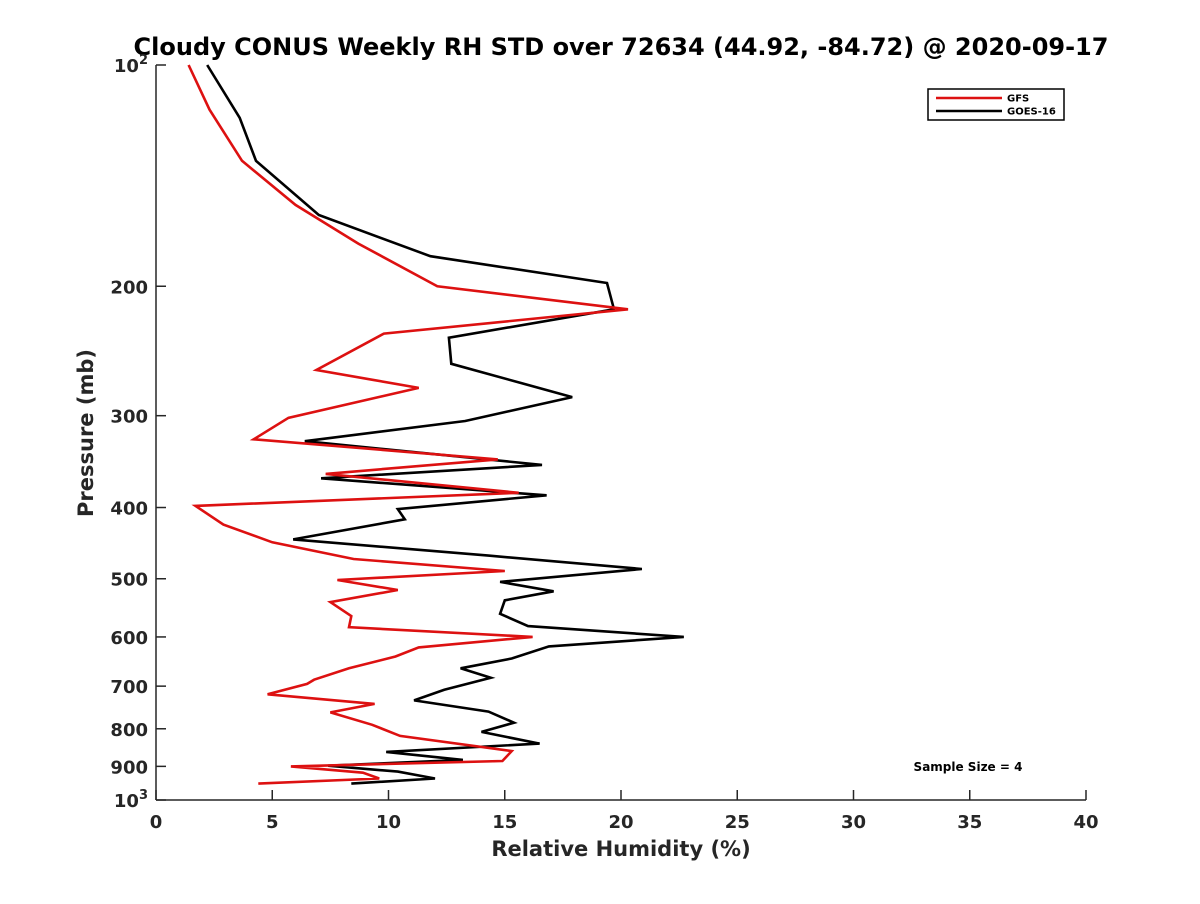 Image resolution: width=1200 pixels, height=904 pixels. Describe the element at coordinates (272, 822) in the screenshot. I see `x-tick-label: 5` at that location.